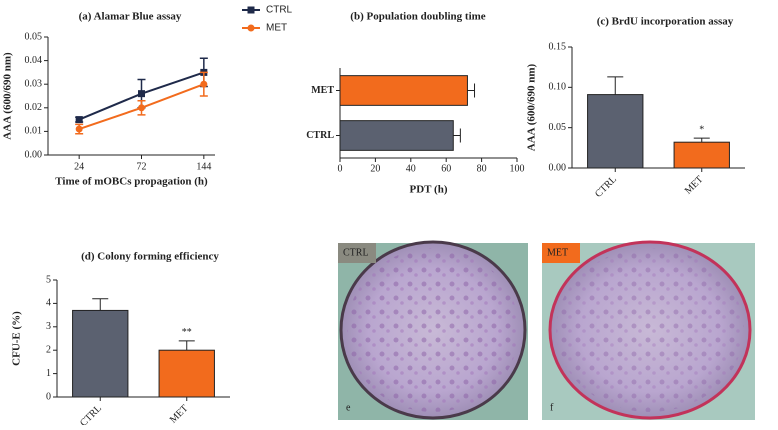 The height and width of the screenshot is (430, 778). I want to click on y-tick-label: 1, so click(48, 373).